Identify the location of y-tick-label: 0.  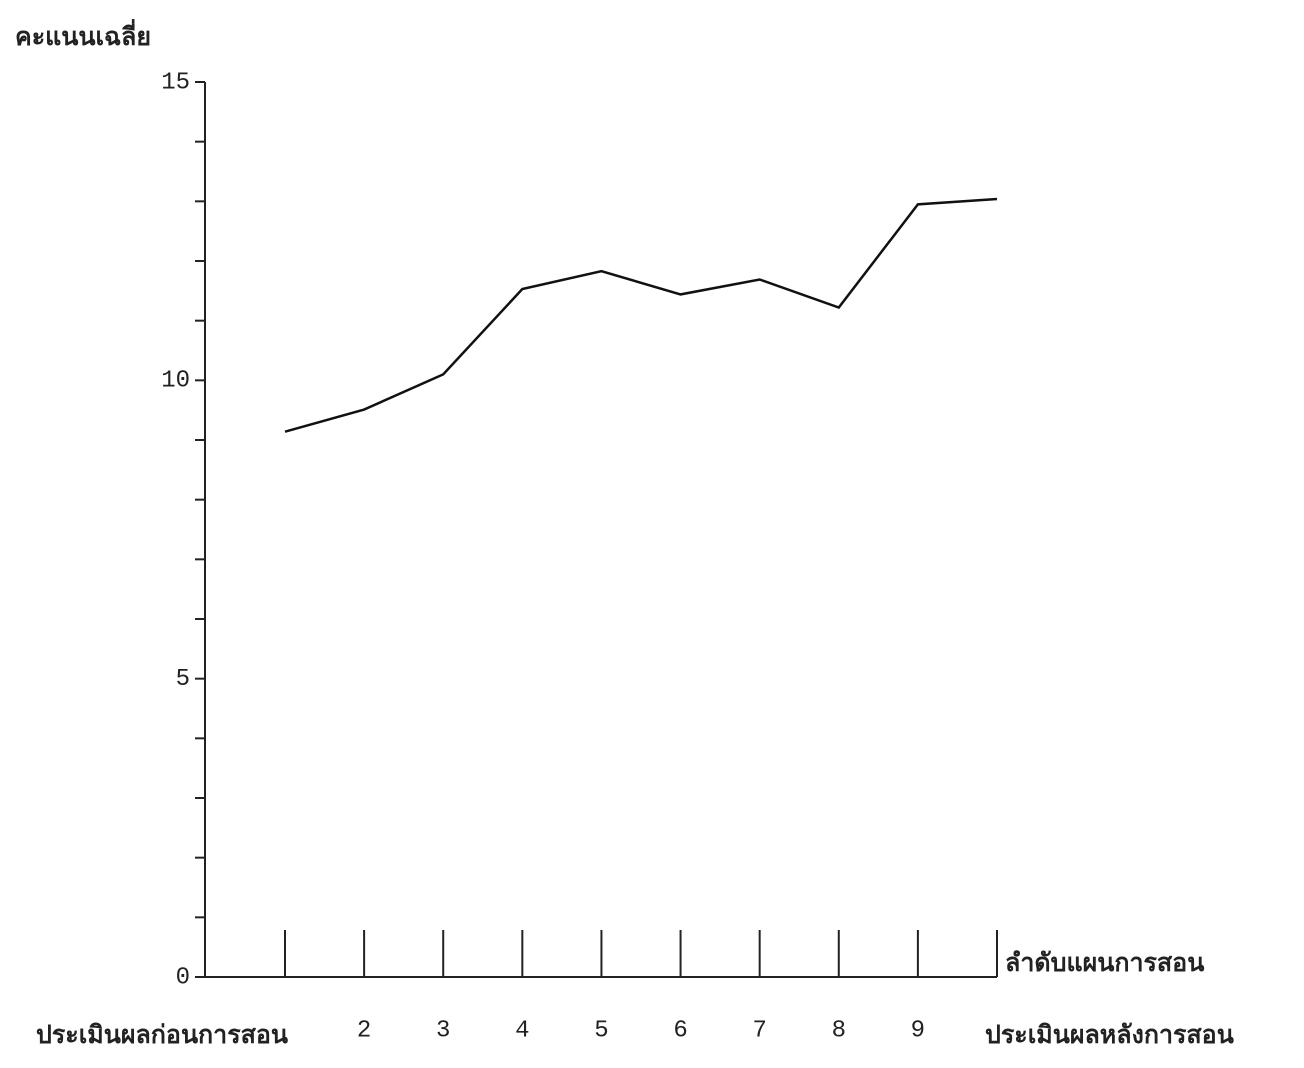
(183, 977).